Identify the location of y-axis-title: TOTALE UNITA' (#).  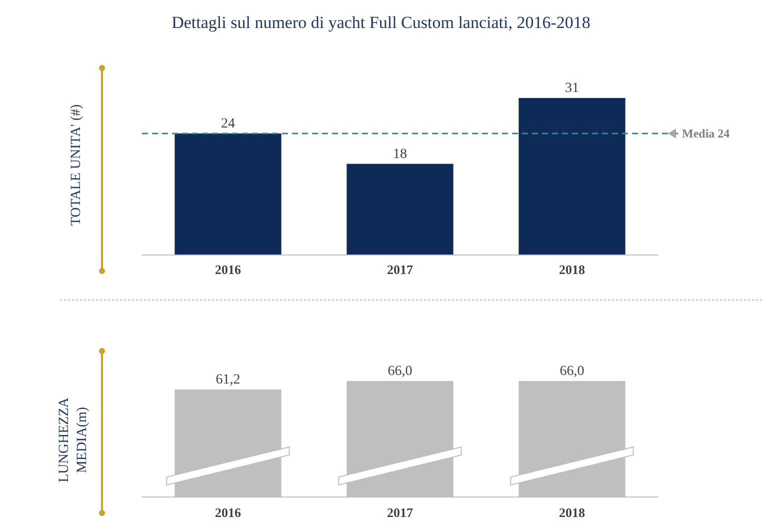
(76, 165).